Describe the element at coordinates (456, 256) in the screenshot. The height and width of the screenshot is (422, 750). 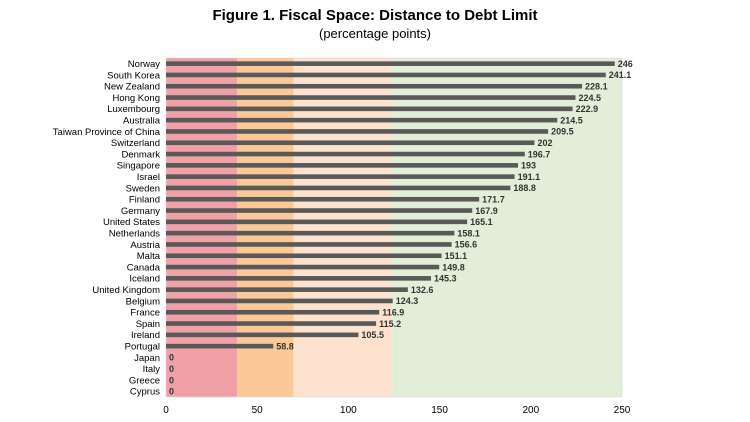
I see `value-label: 151.1` at that location.